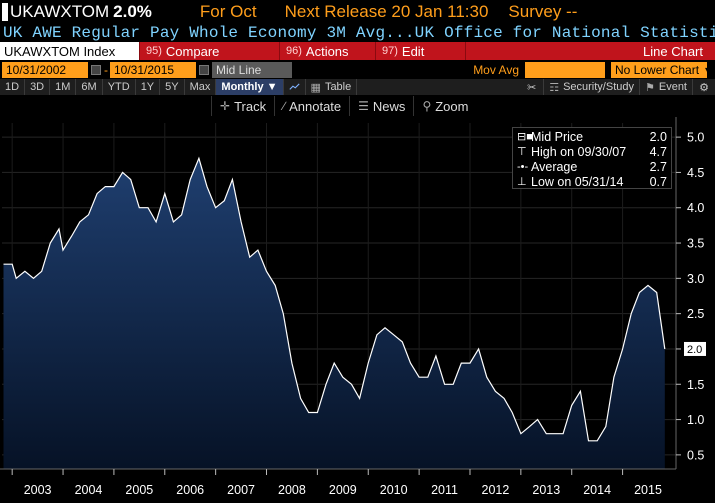 The image size is (715, 503). Describe the element at coordinates (523, 166) in the screenshot. I see `average-marker-icon: -•-` at that location.